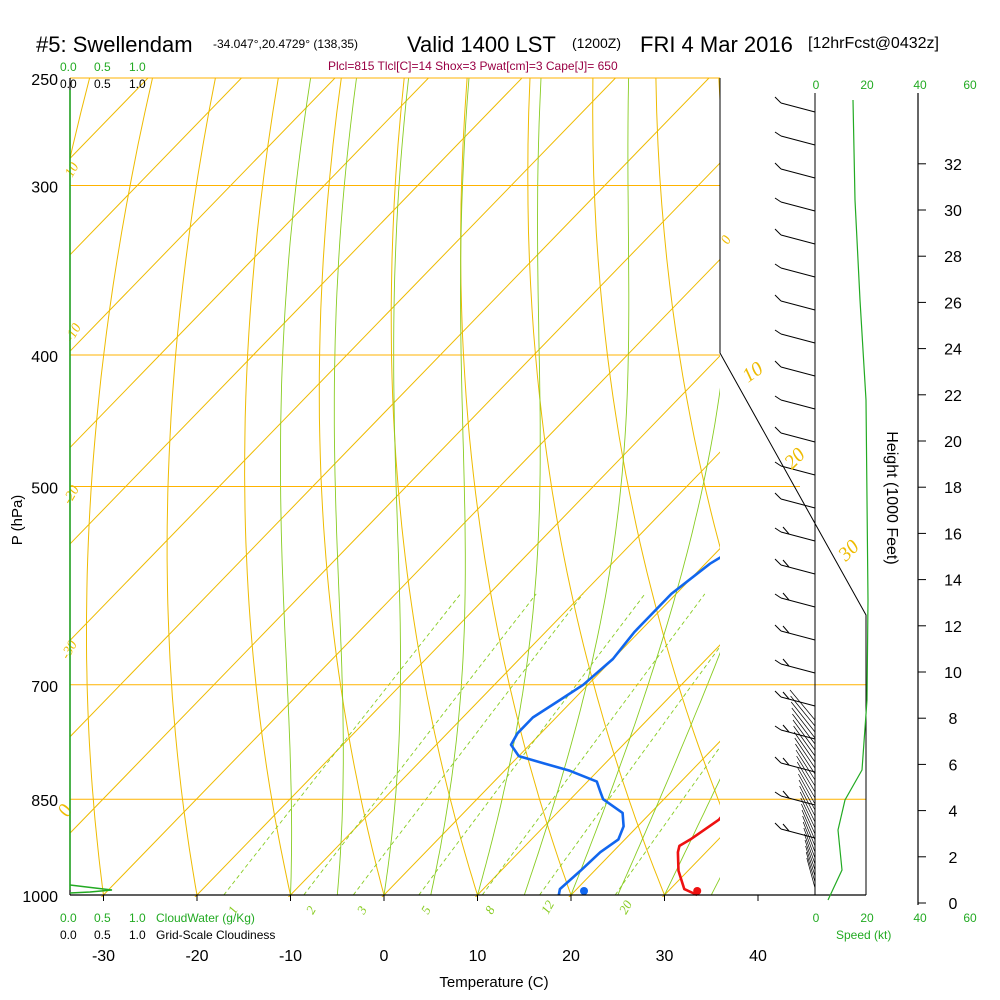 The height and width of the screenshot is (1000, 1000). Describe the element at coordinates (953, 442) in the screenshot. I see `height-tick-label: 20` at that location.